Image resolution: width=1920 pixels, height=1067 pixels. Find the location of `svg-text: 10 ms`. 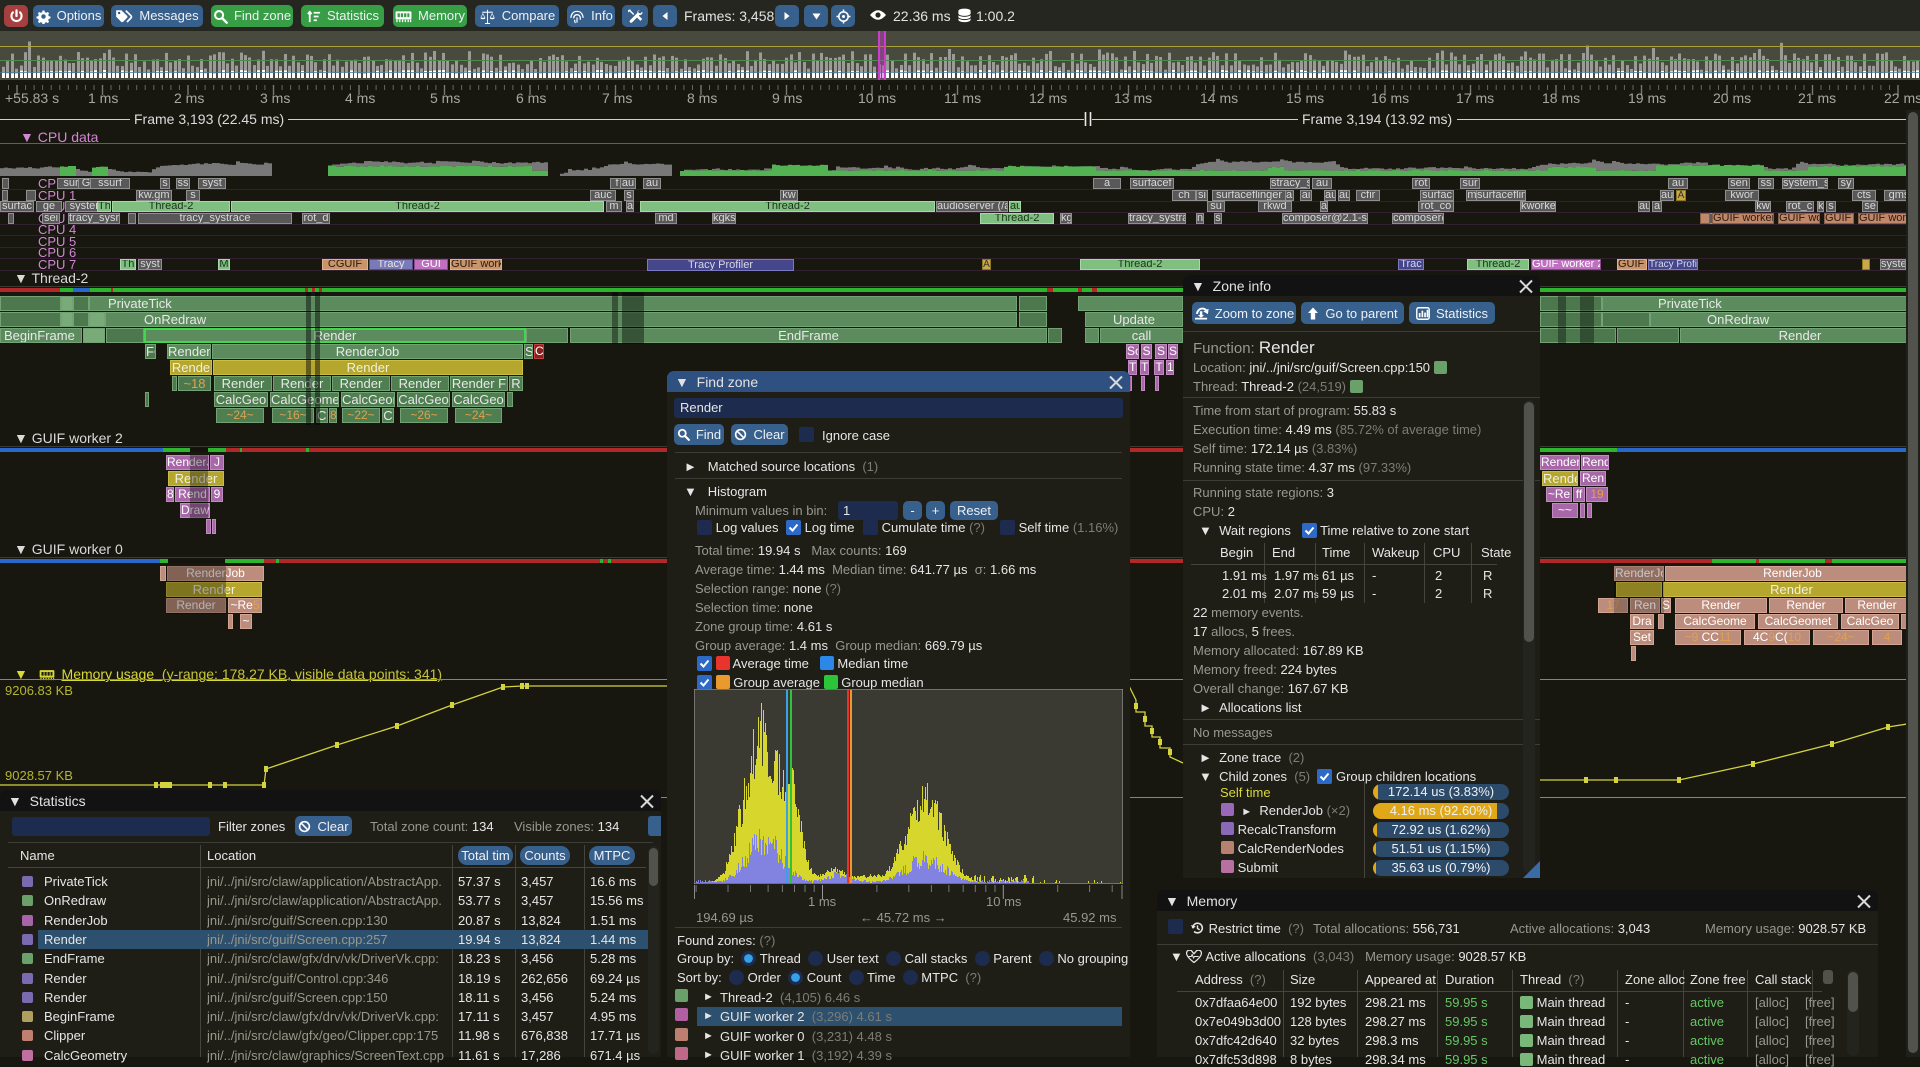

svg-text: 10 ms is located at coordinates (877, 98).